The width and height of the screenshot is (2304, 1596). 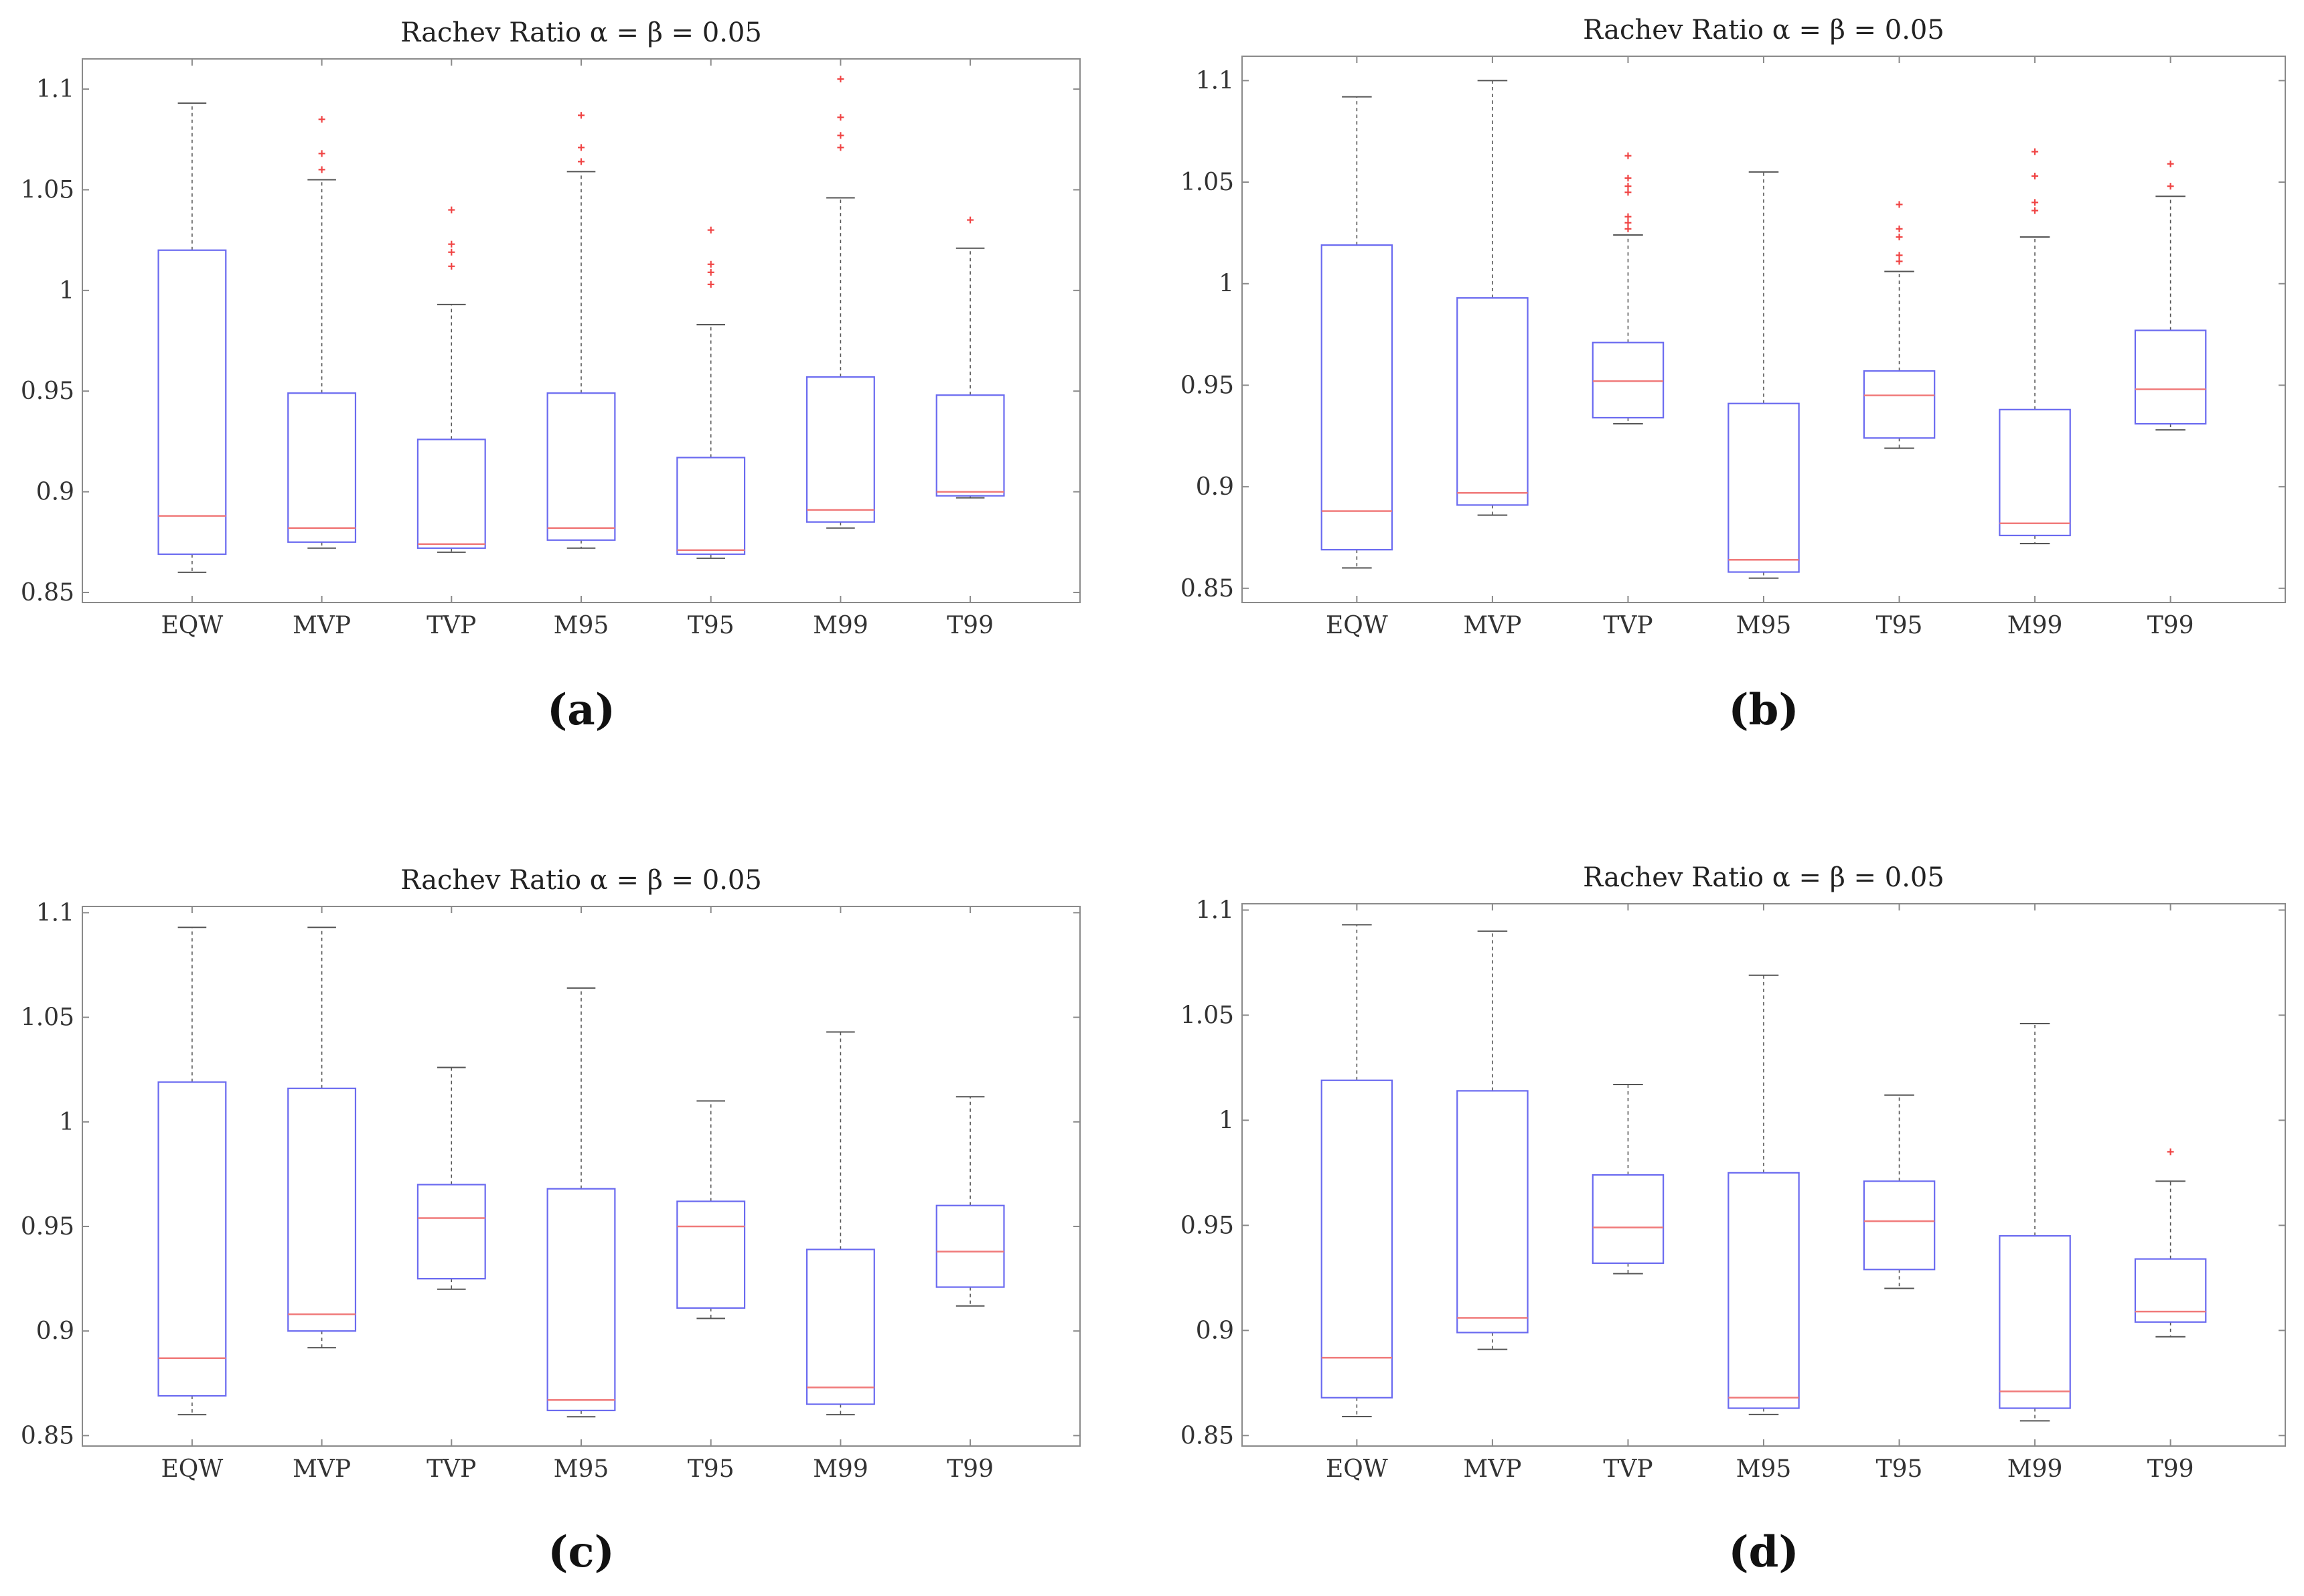 What do you see at coordinates (581, 710) in the screenshot?
I see `panel-label: (a)` at bounding box center [581, 710].